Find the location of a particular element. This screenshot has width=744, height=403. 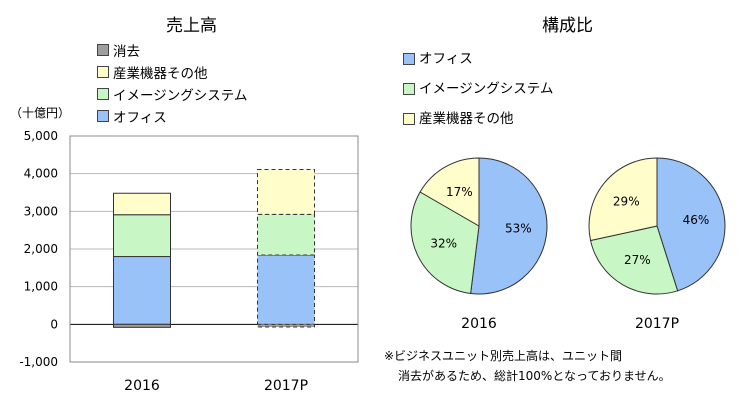

bar-chart-legend: 消去 産業機器その他 イメージングシステム オフィス is located at coordinates (172, 83).